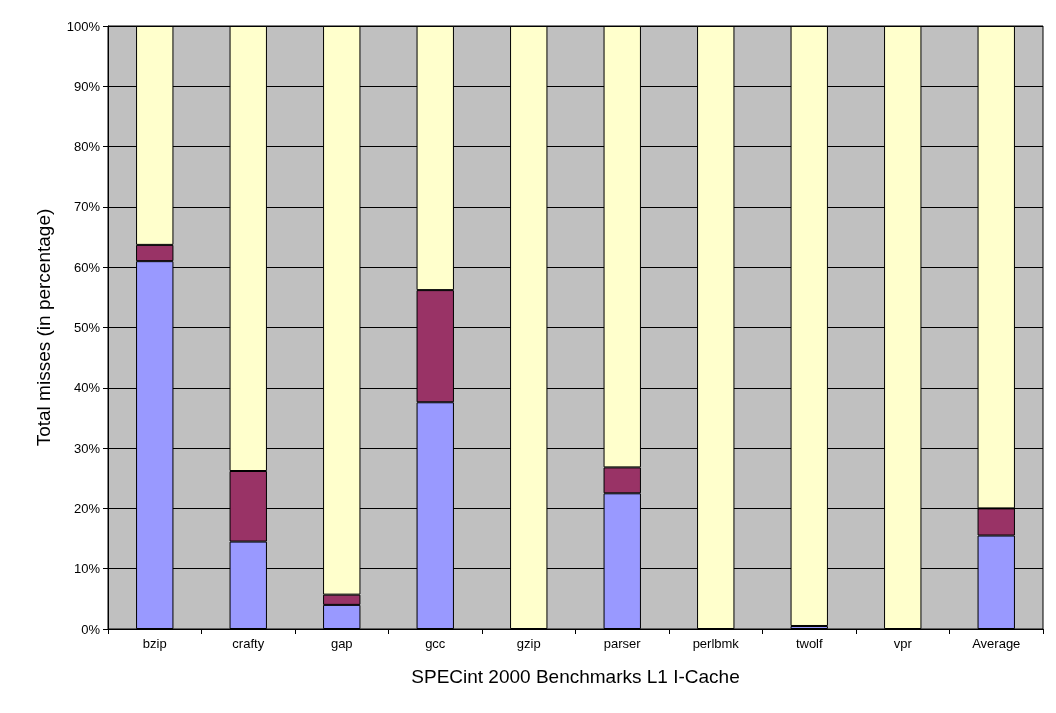  Describe the element at coordinates (903, 643) in the screenshot. I see `x-tick-label: vpr` at that location.